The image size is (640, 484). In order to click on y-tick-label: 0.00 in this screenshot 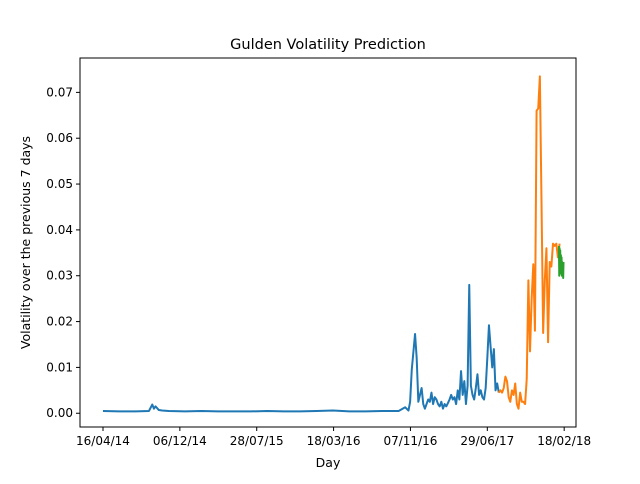, I will do `click(59, 413)`.